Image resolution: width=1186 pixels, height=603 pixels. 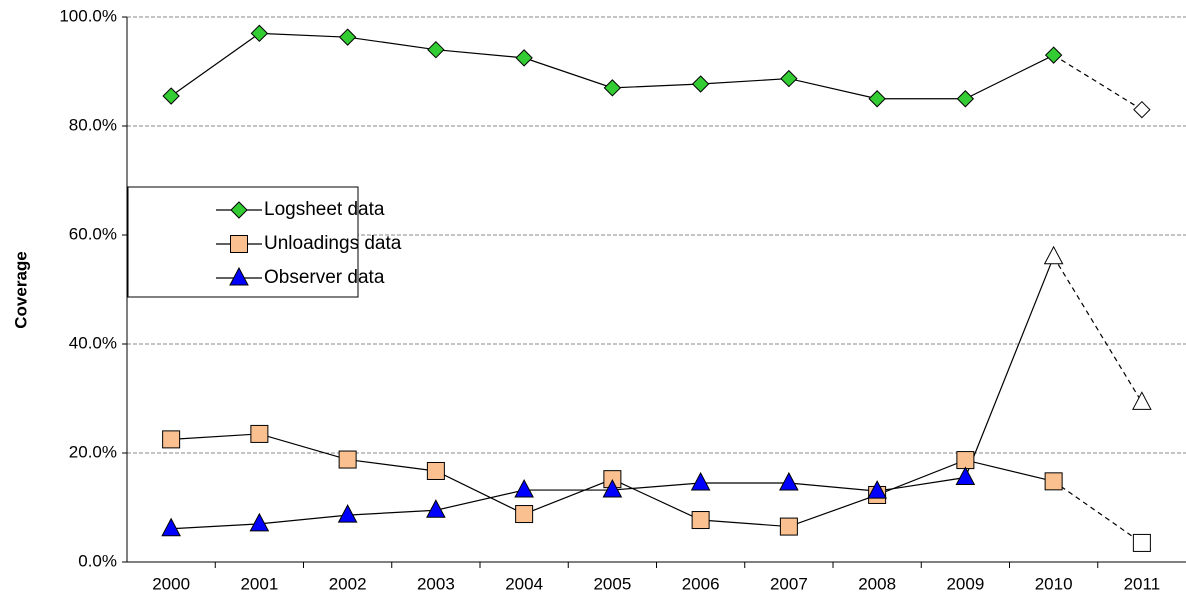 What do you see at coordinates (436, 583) in the screenshot?
I see `x-tick-label: 2003` at bounding box center [436, 583].